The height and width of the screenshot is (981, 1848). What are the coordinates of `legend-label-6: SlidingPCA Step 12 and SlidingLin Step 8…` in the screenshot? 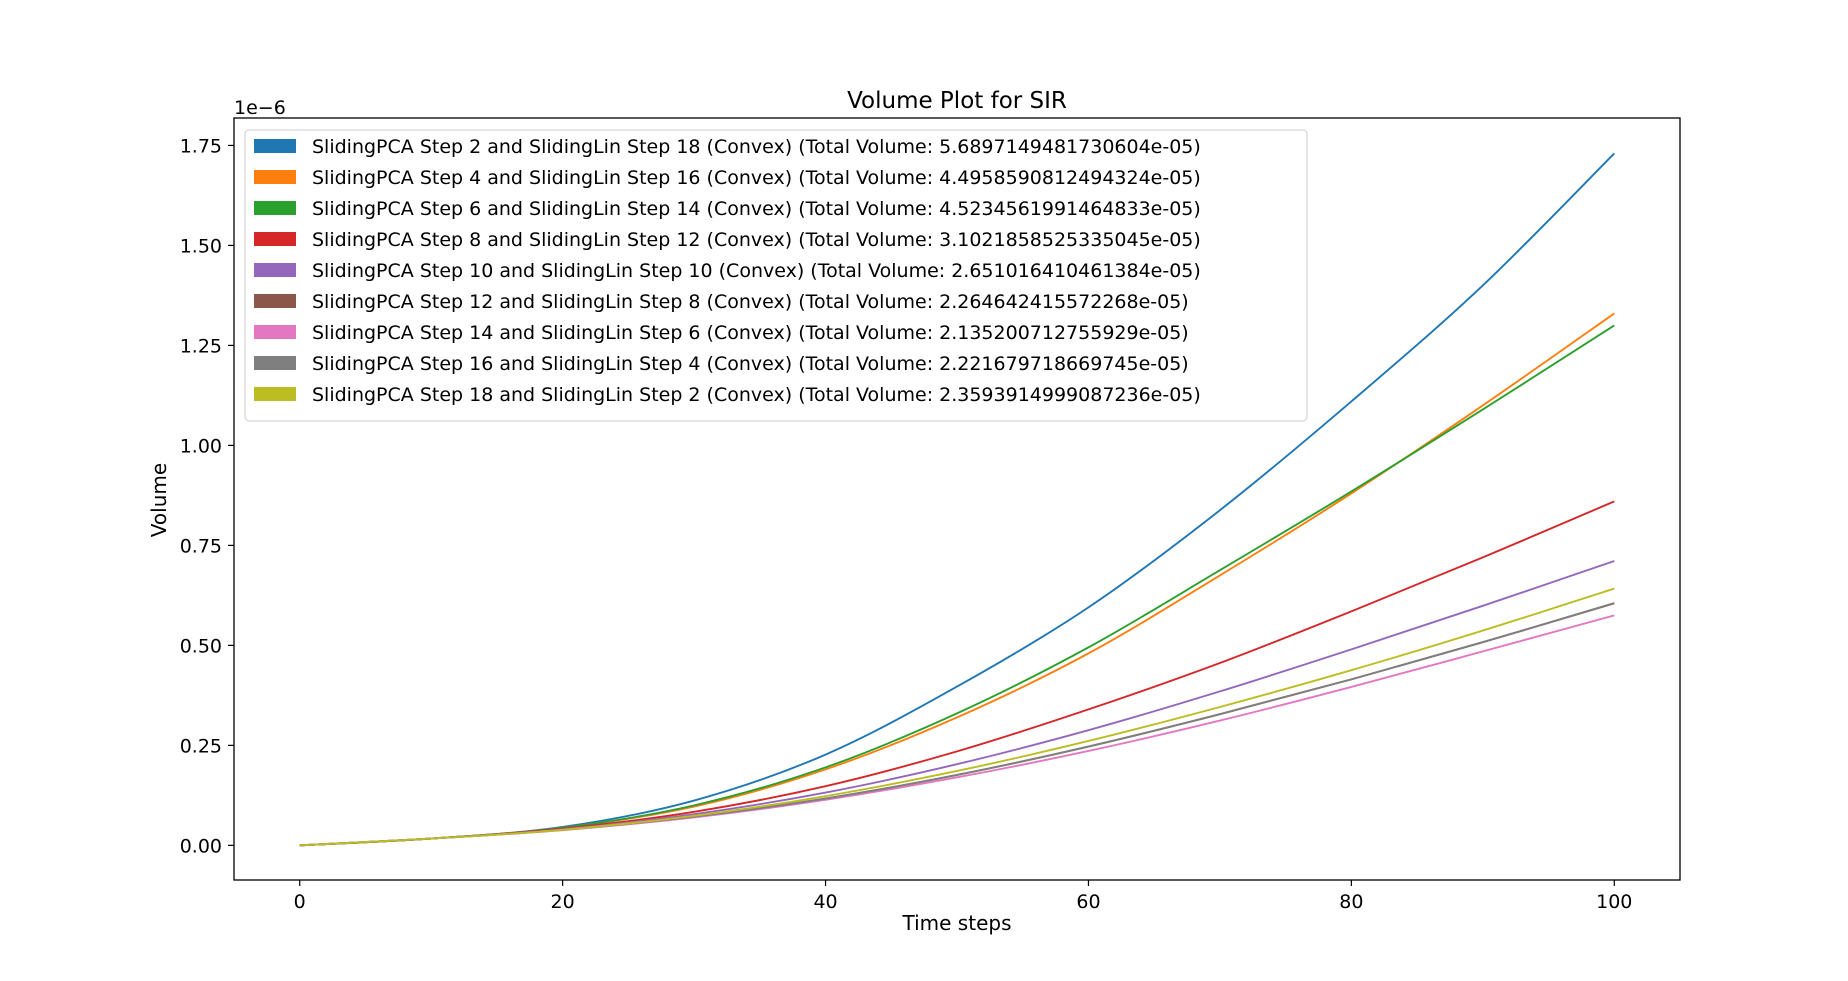 It's located at (750, 302).